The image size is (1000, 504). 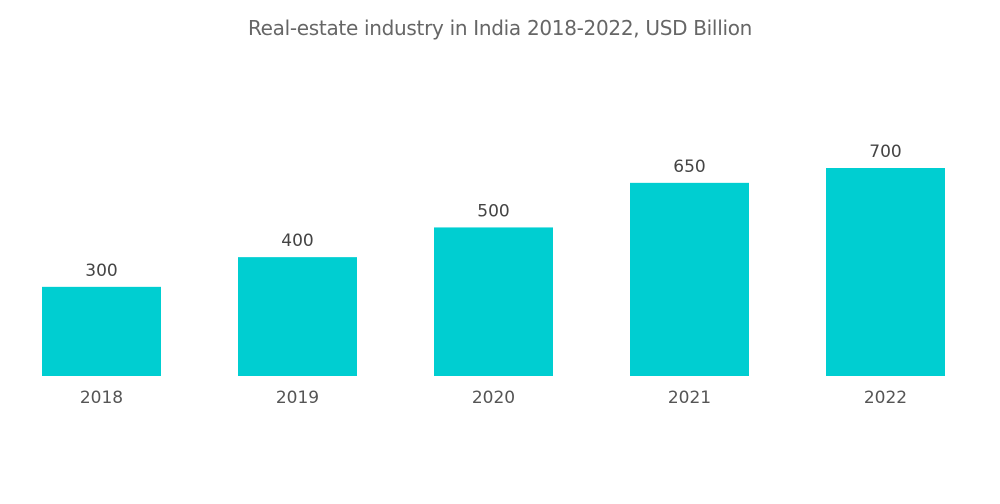 What do you see at coordinates (101, 398) in the screenshot?
I see `category-label-2018: 2018` at bounding box center [101, 398].